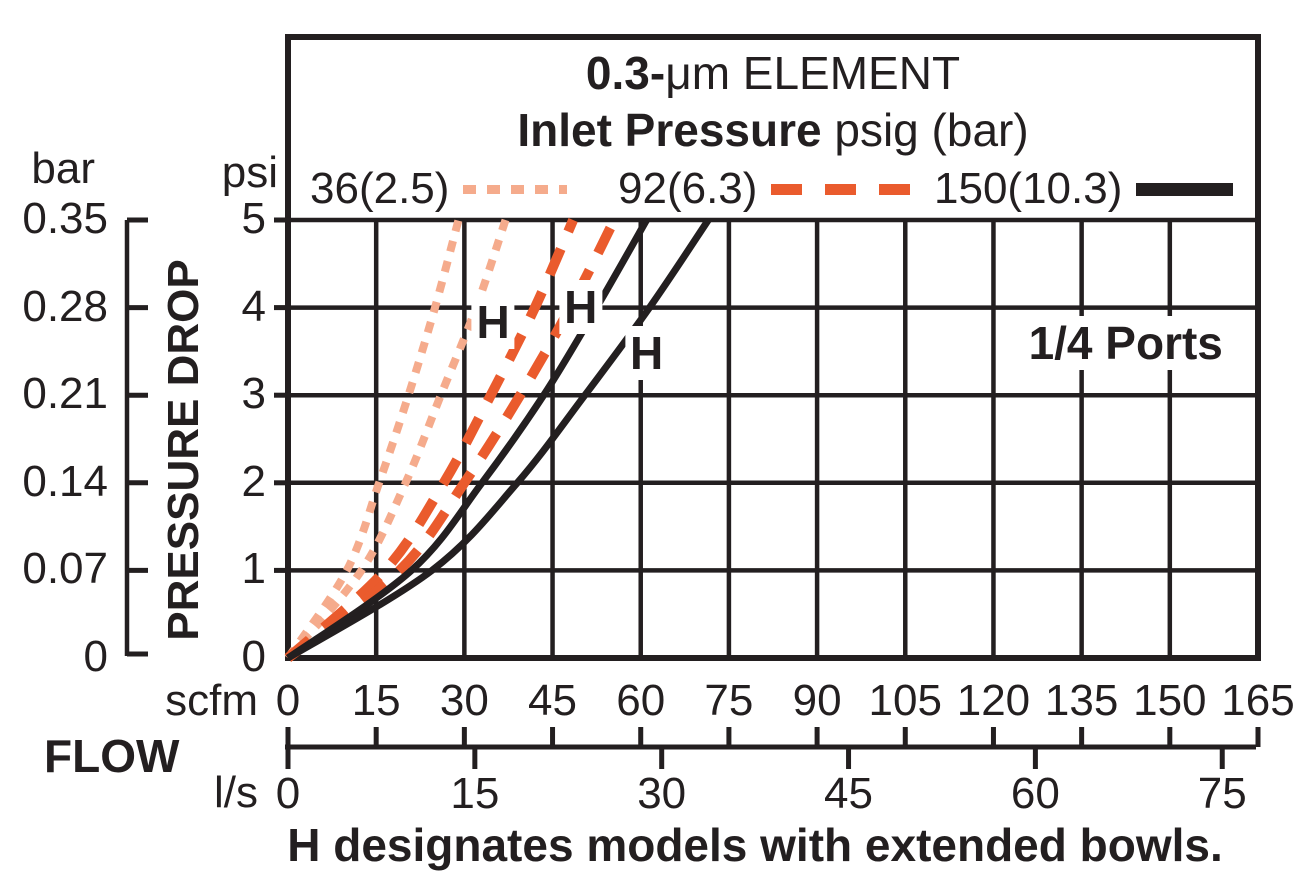 The width and height of the screenshot is (1301, 885). Describe the element at coordinates (729, 700) in the screenshot. I see `scfm-tick-label: 75` at that location.